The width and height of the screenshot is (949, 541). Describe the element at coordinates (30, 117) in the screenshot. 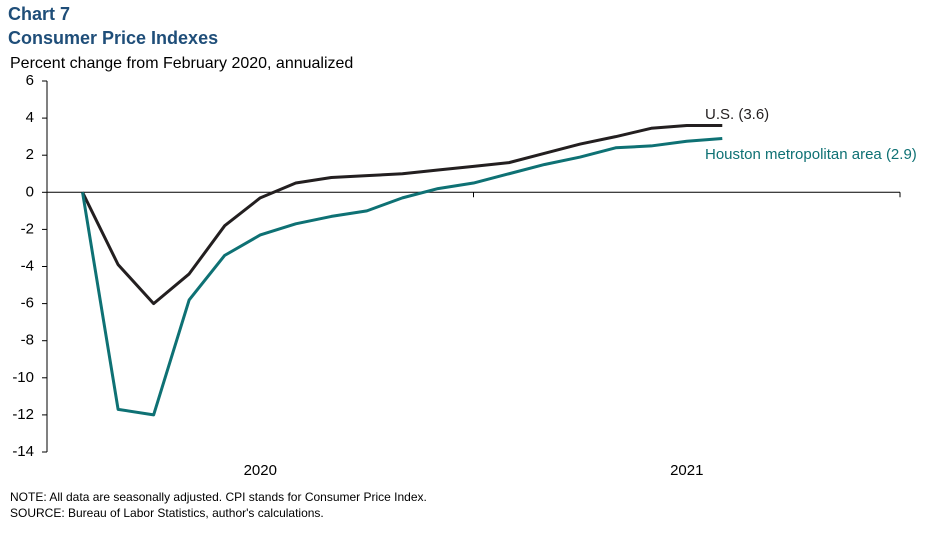

I see `y-tick-label: 4` at that location.